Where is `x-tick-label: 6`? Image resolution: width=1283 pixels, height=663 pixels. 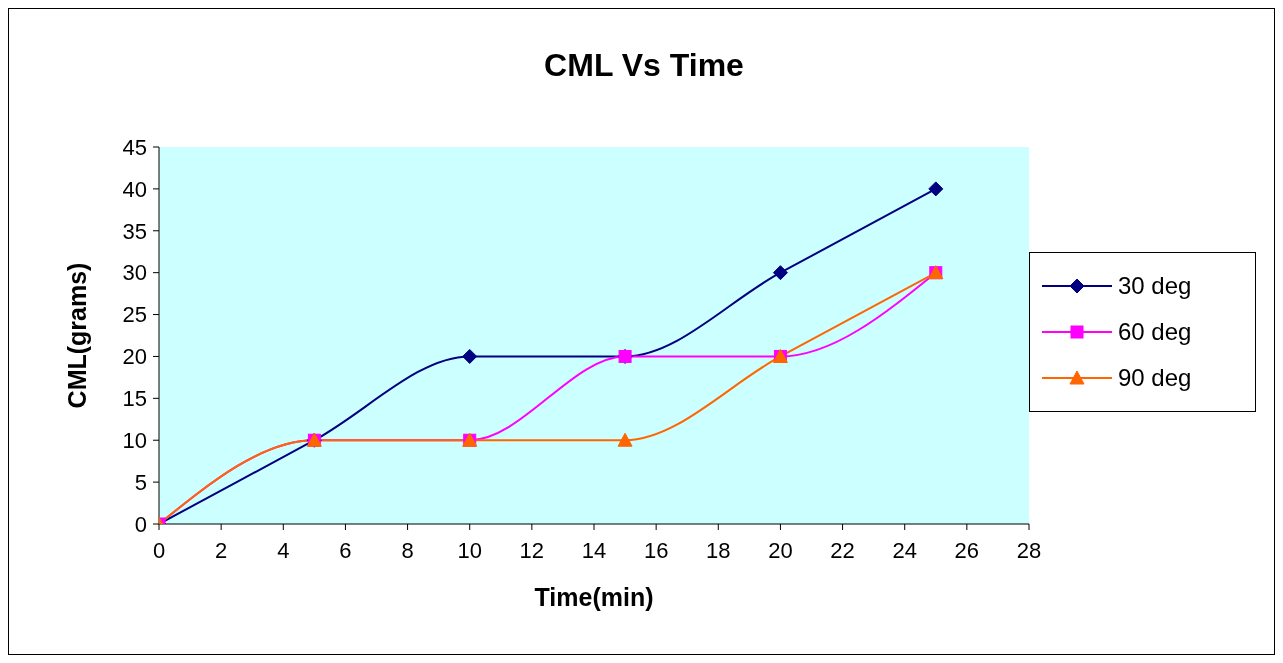
x-tick-label: 6 is located at coordinates (345, 550).